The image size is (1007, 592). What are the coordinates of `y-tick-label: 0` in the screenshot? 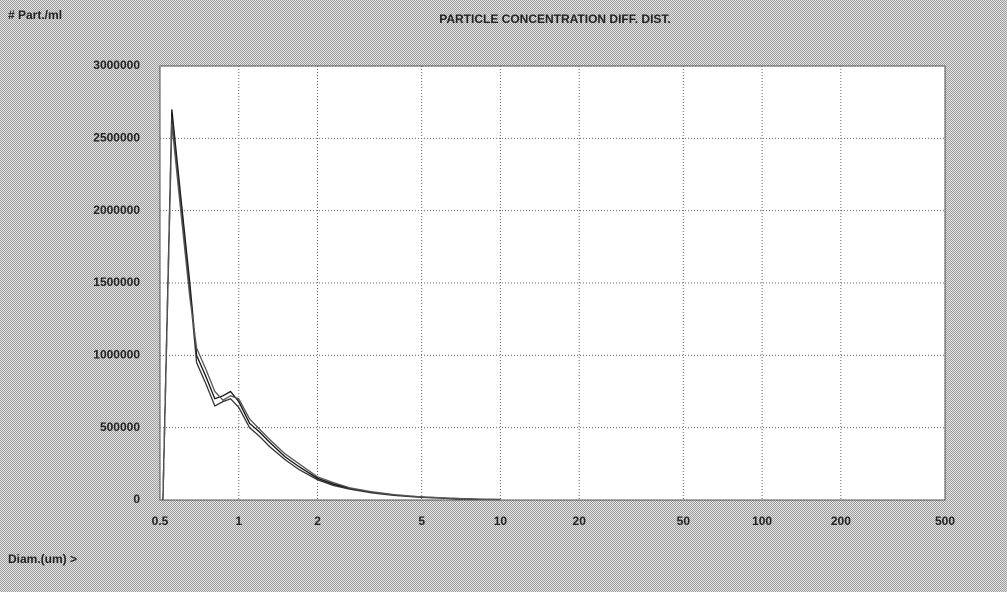 It's located at (136, 499).